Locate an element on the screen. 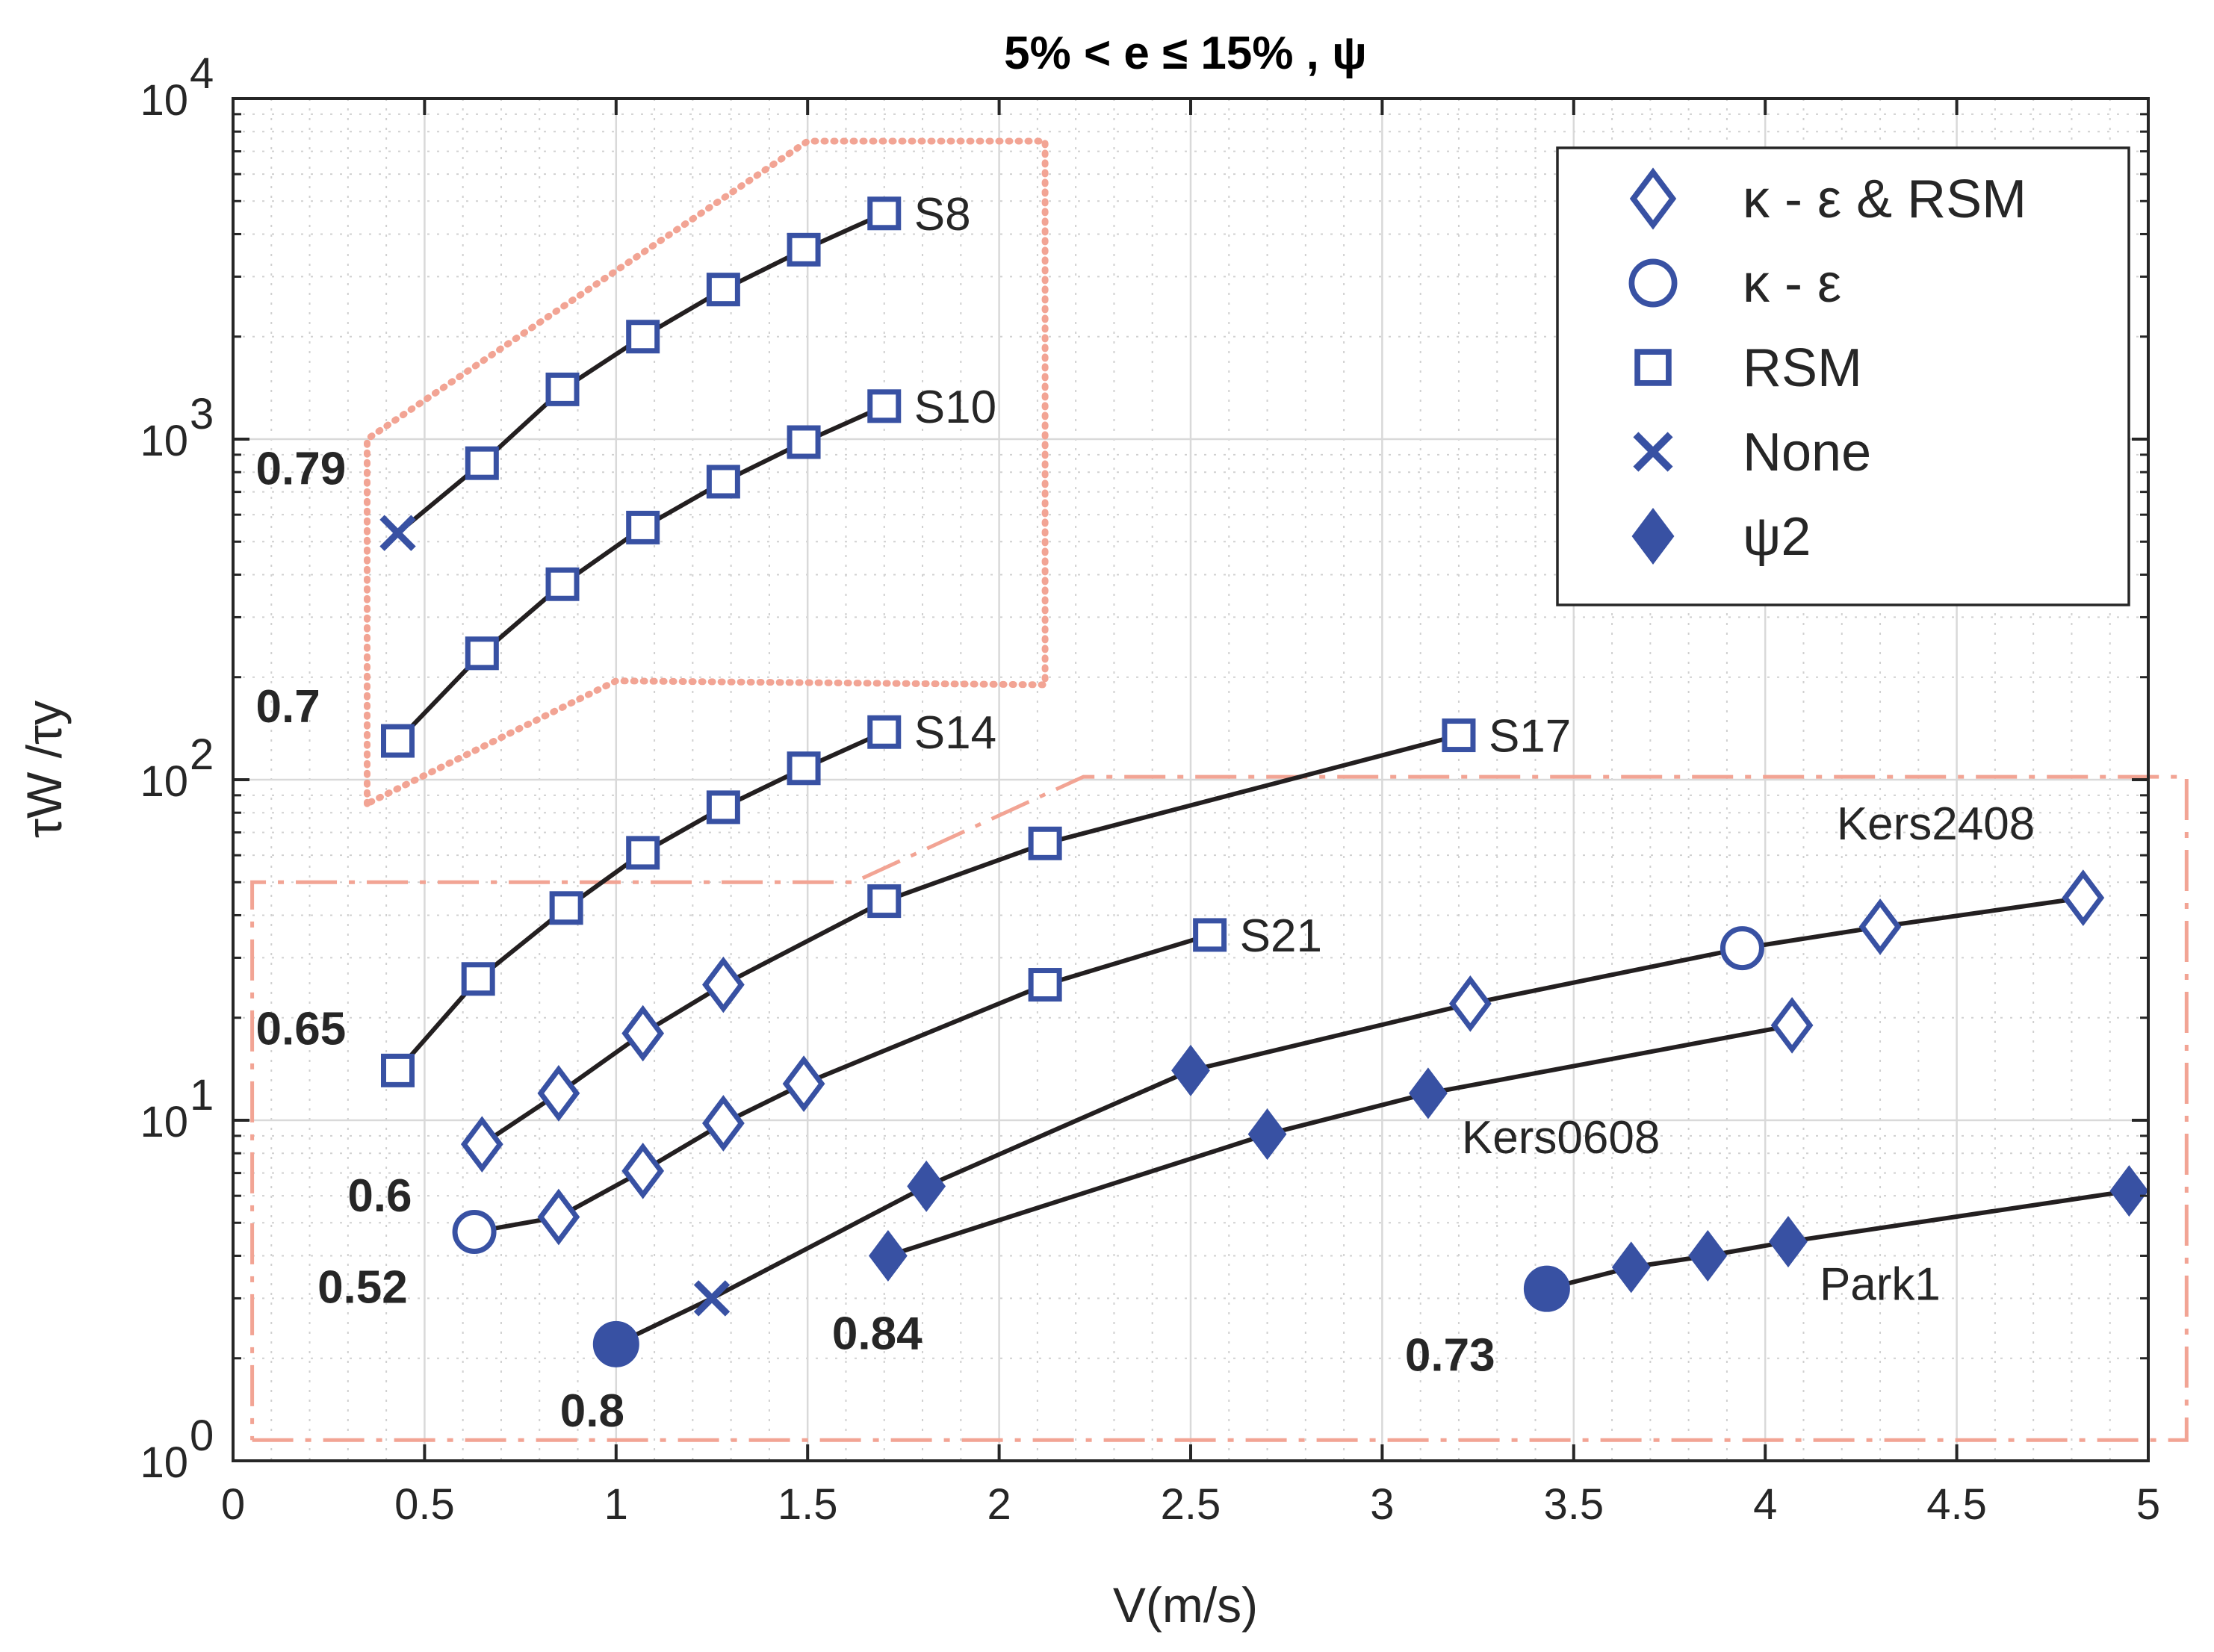 This screenshot has width=2214, height=1652. legend-label-1: κ - ε & RSM is located at coordinates (1885, 199).